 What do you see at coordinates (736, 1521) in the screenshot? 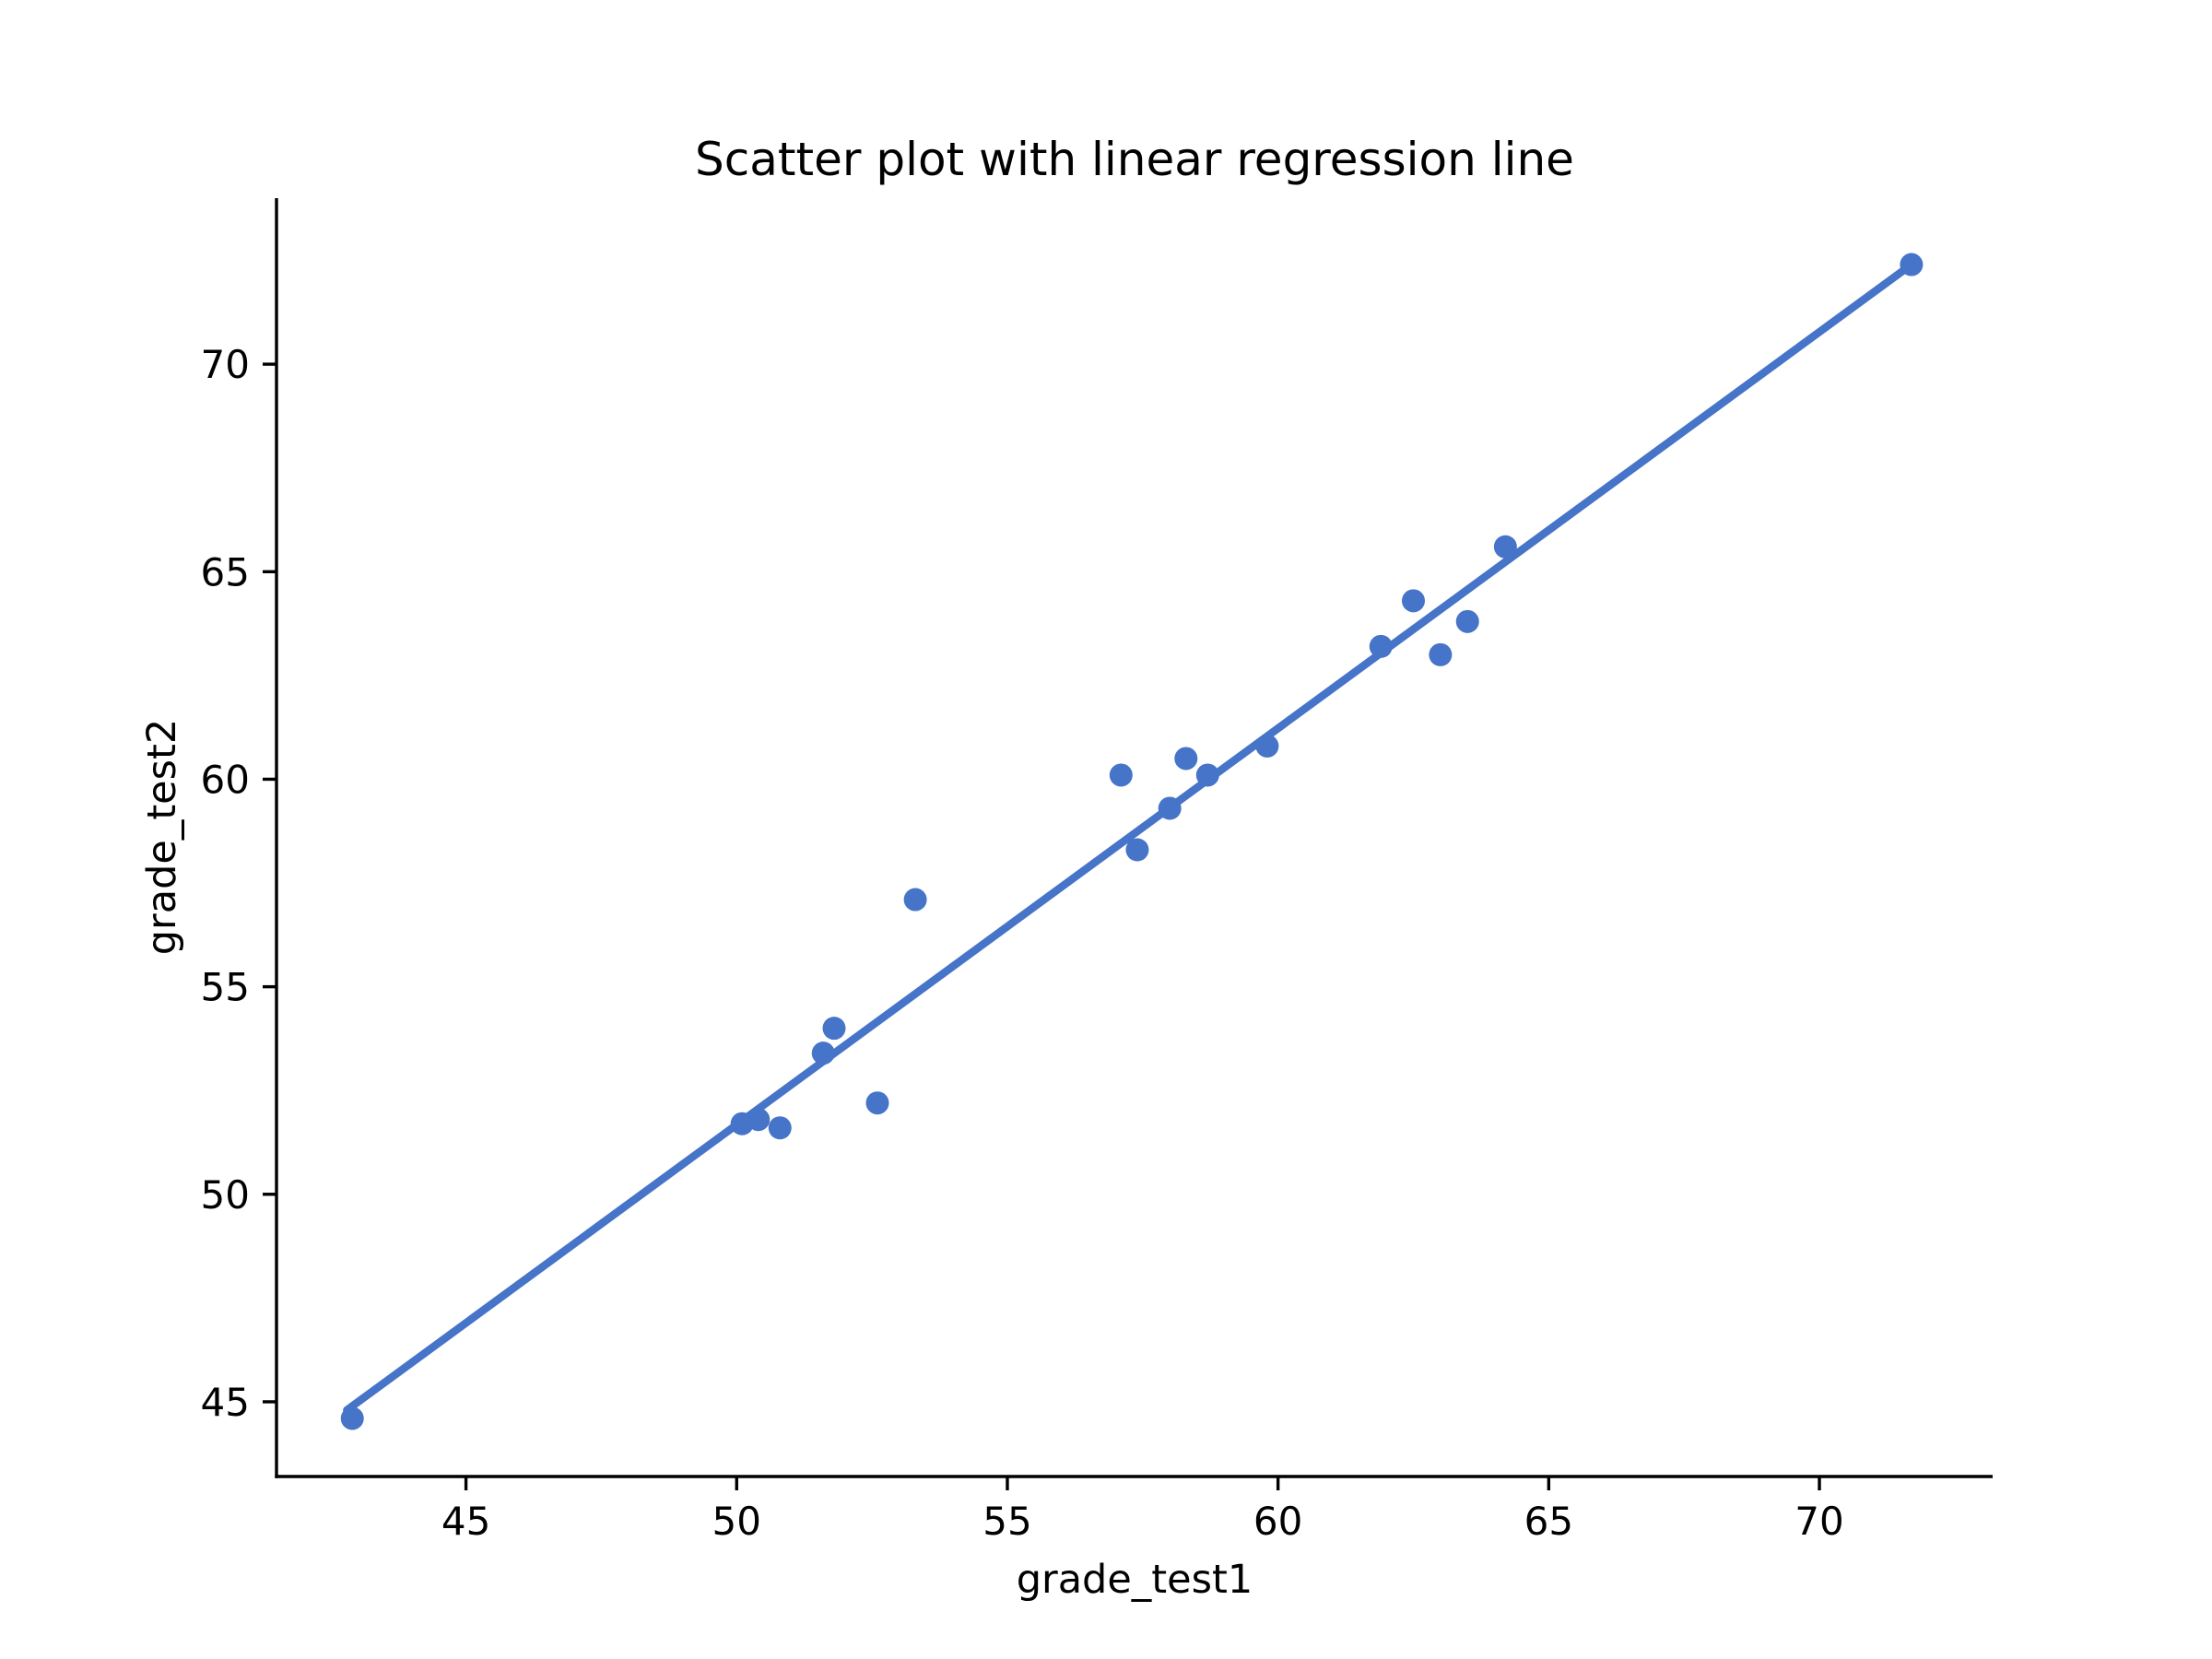
I see `x-tick-label: 50` at bounding box center [736, 1521].